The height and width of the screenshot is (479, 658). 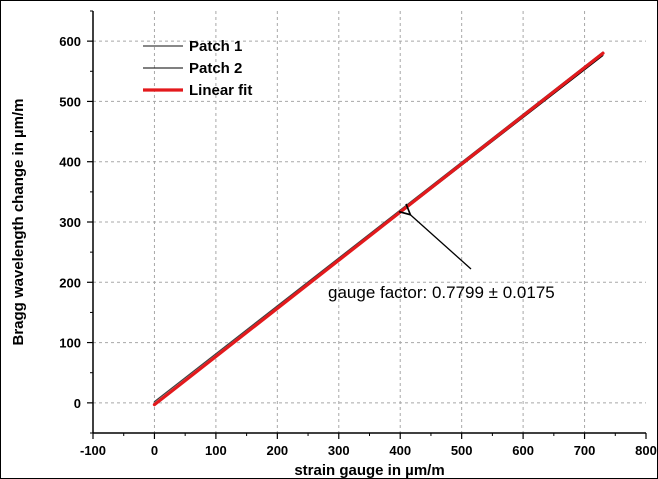 What do you see at coordinates (441, 292) in the screenshot?
I see `annotation-text: gauge factor: 0.7799 ± 0.0175` at bounding box center [441, 292].